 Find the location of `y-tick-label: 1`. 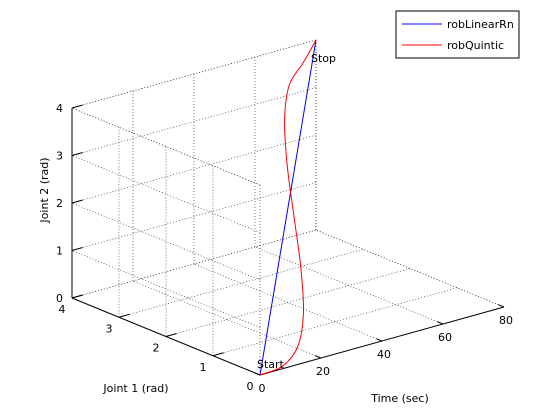

y-tick-label: 1 is located at coordinates (203, 367).